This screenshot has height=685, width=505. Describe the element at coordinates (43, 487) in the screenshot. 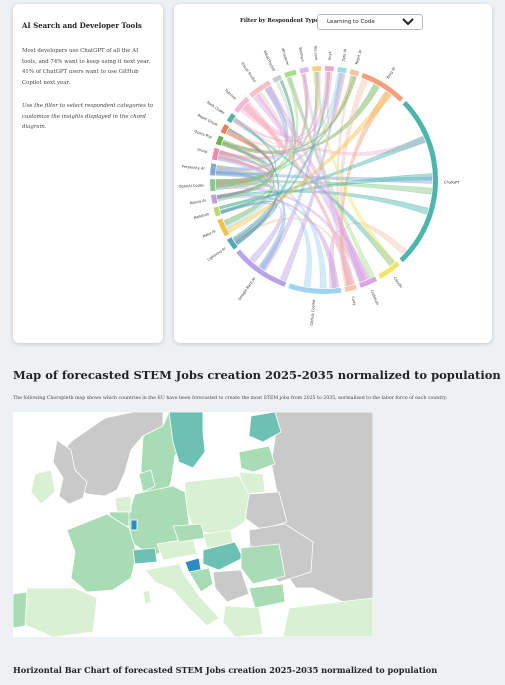

I see `map-region-ireland` at that location.